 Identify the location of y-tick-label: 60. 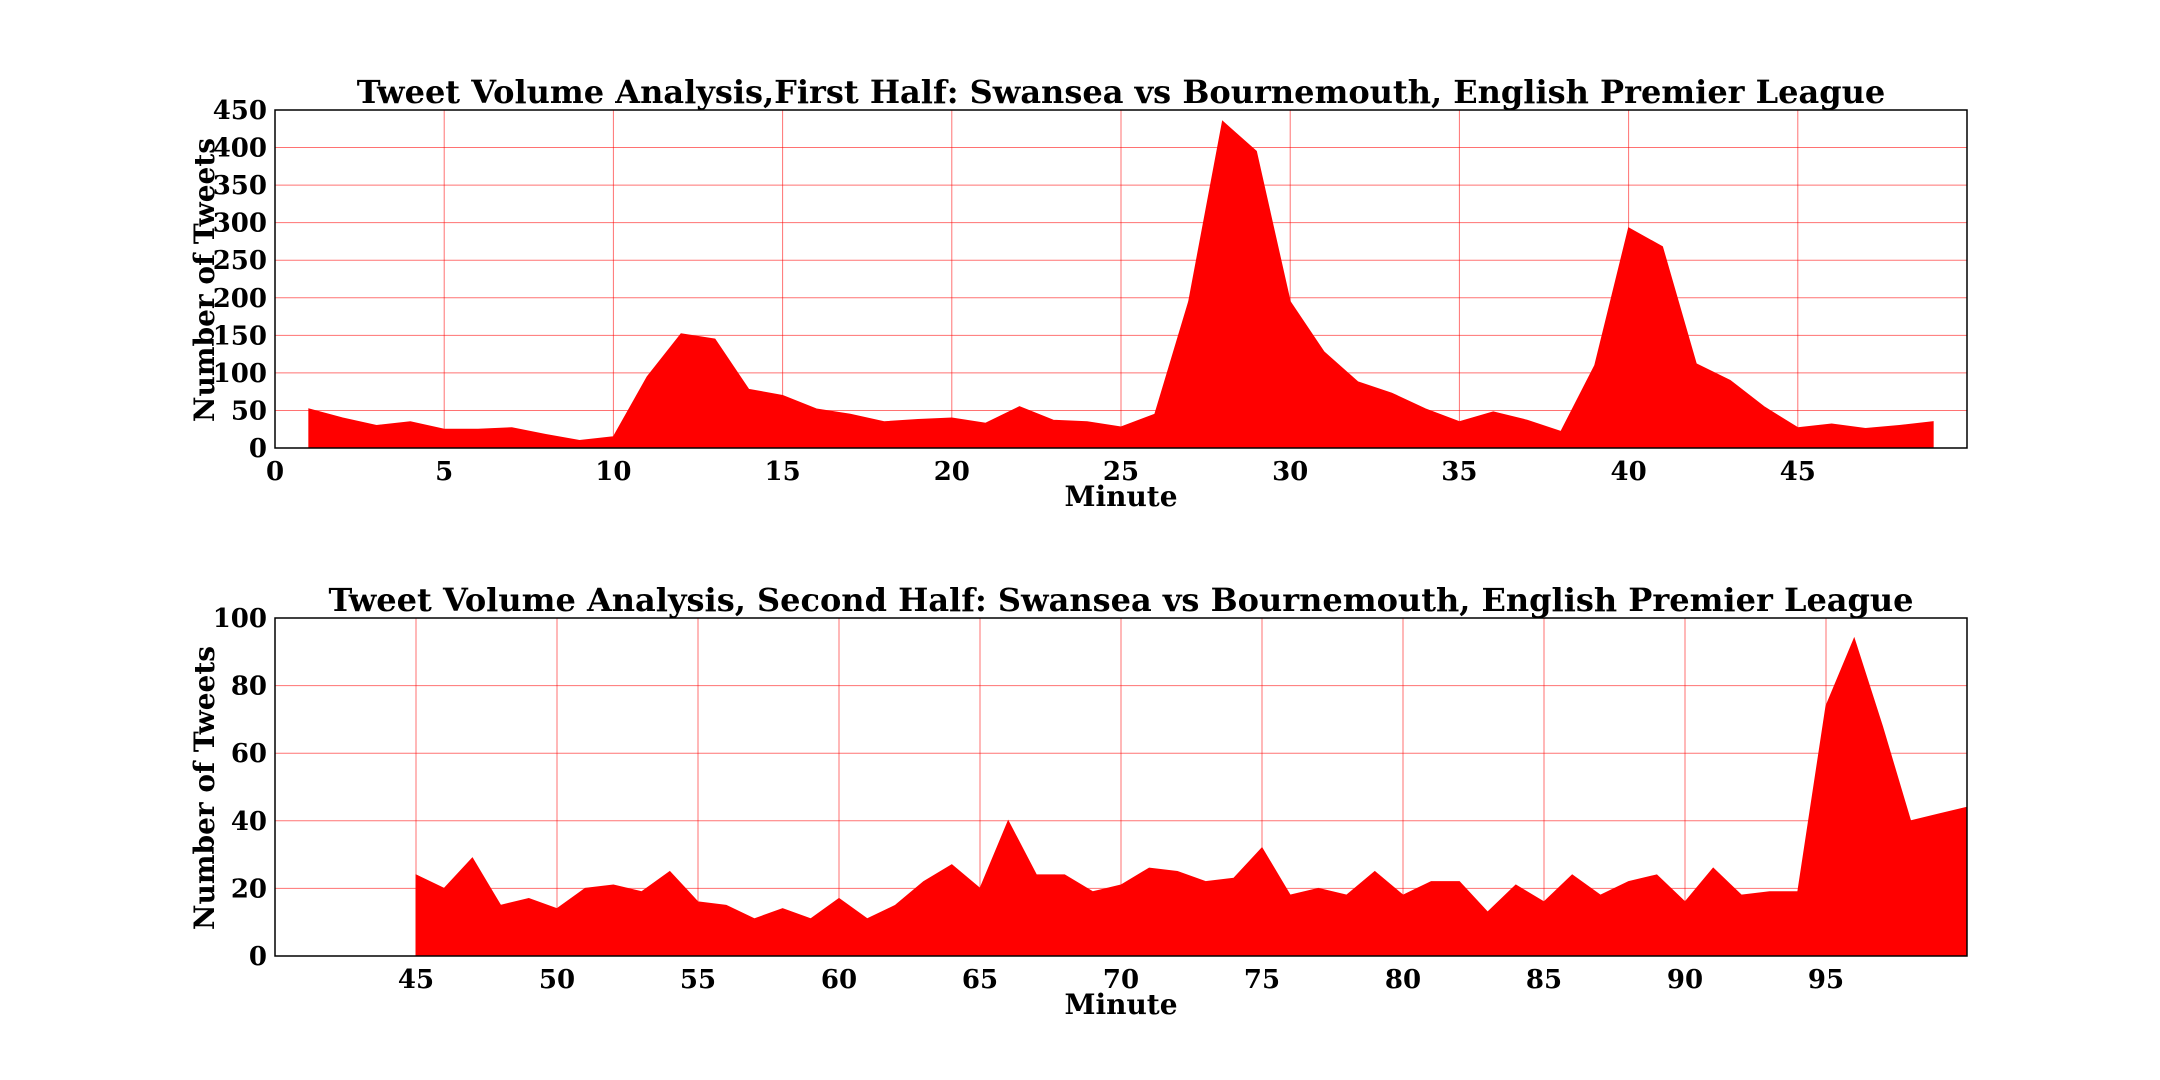
(249, 754).